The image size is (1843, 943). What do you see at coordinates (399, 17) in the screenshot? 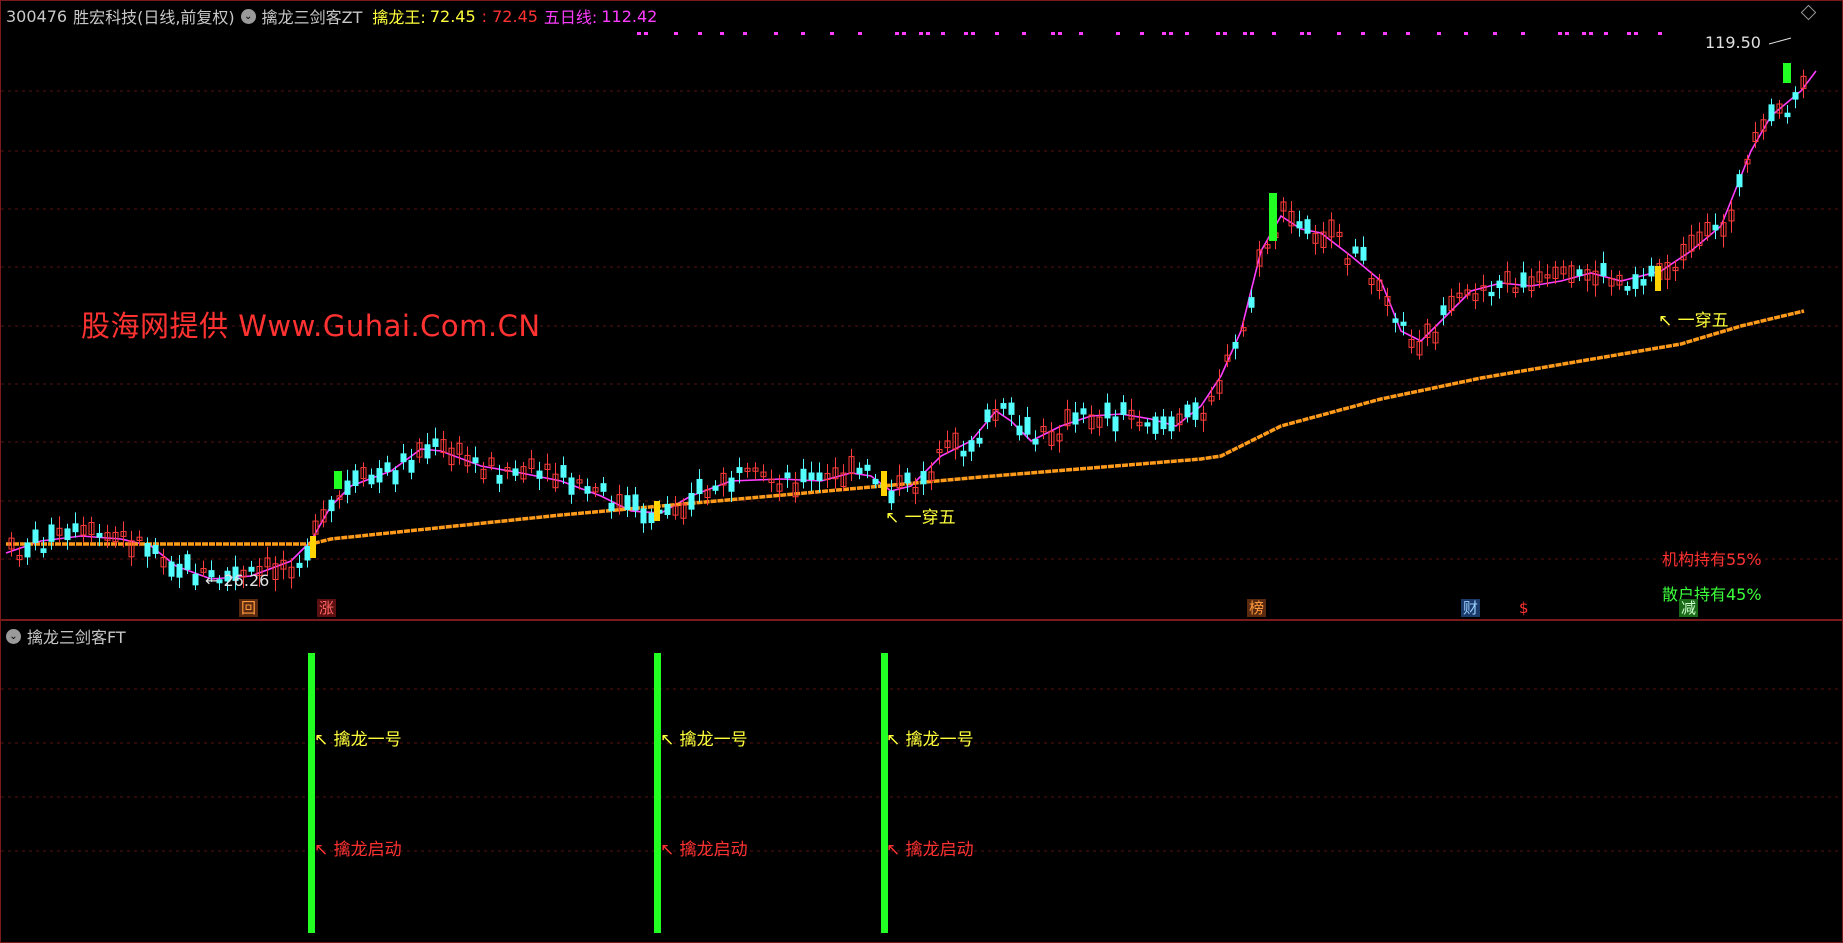
I see `qlw-label: 擒龙王:` at bounding box center [399, 17].